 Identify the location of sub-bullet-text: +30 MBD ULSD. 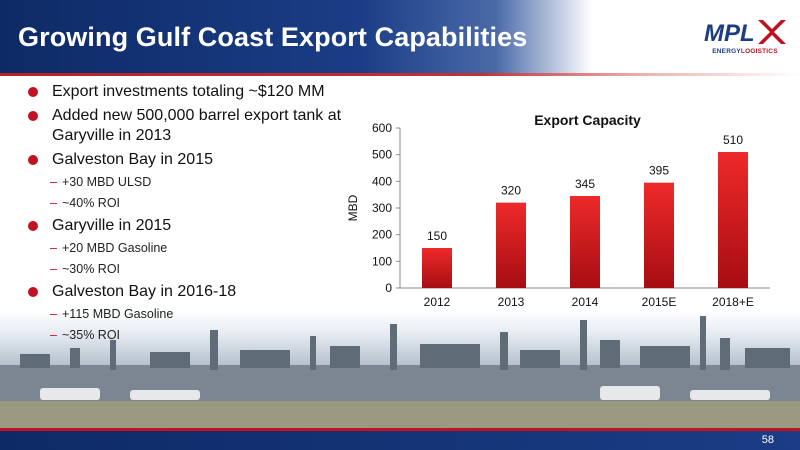
(107, 182).